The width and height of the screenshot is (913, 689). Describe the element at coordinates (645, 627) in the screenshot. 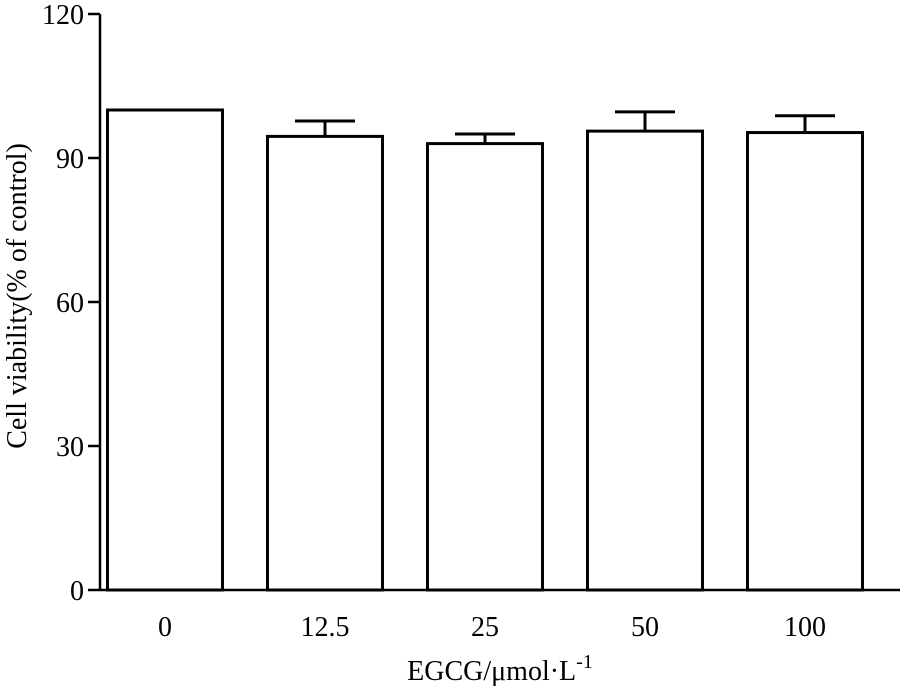

I see `x-tick-label: 50` at that location.